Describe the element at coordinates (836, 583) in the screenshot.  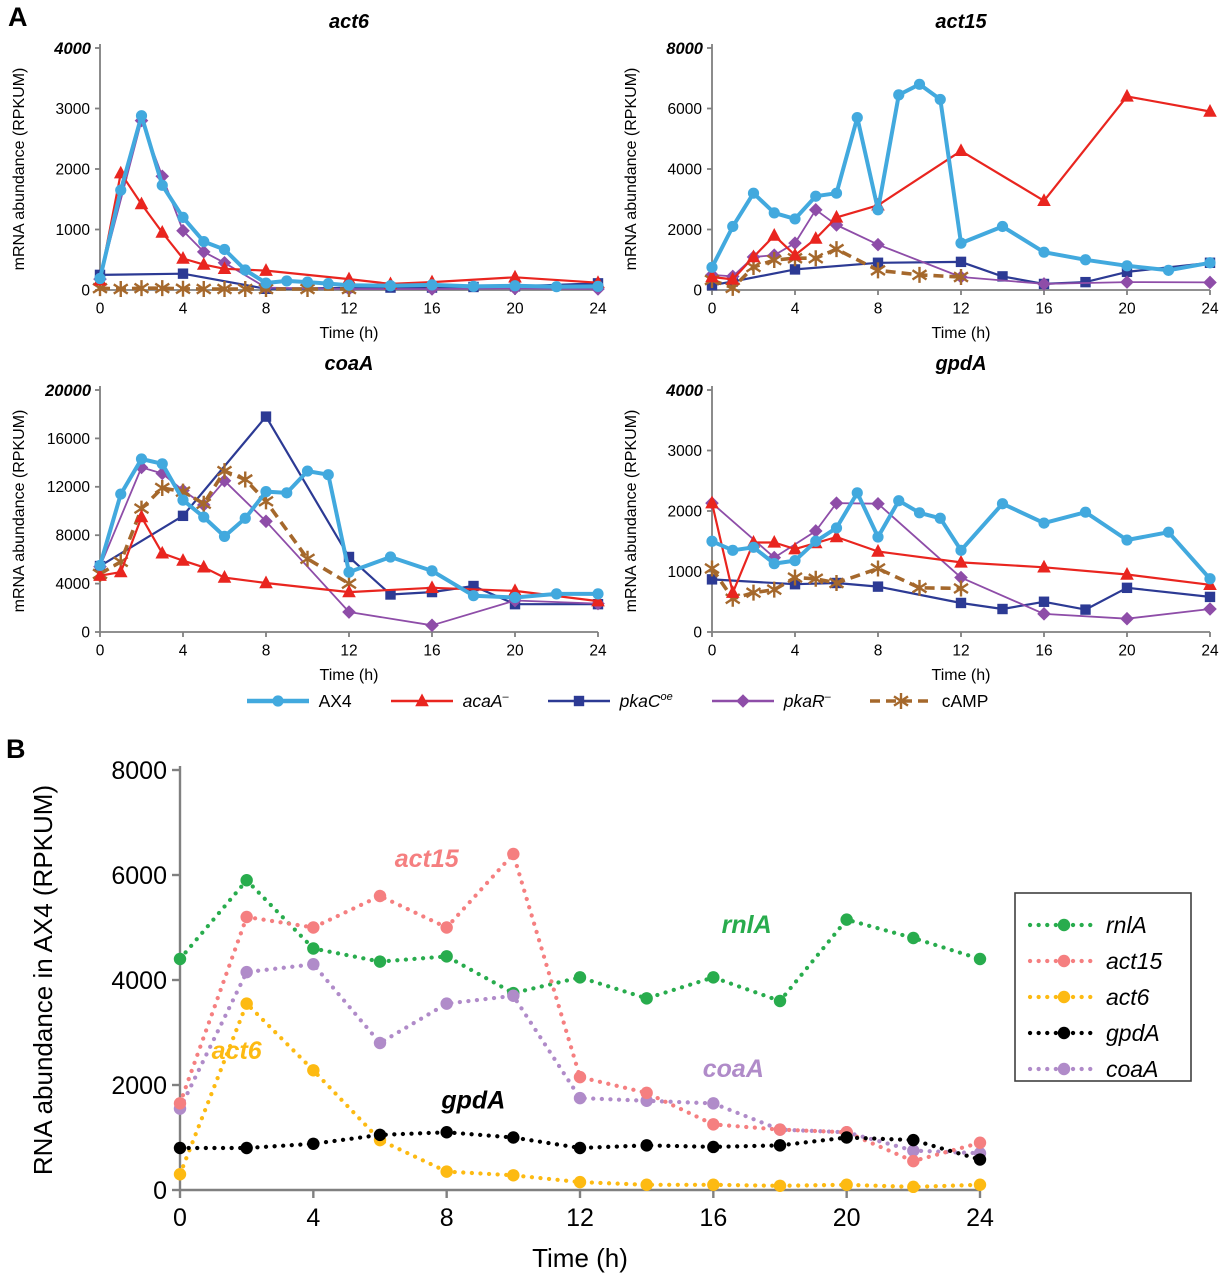
I see `series-line-cAMP` at that location.